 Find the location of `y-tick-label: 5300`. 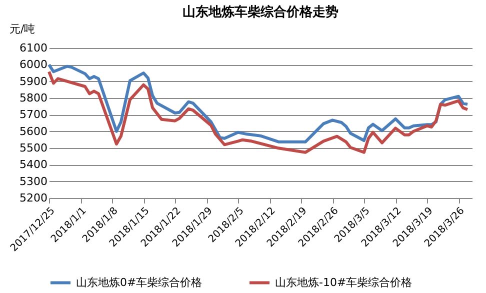

y-tick-label: 5300 is located at coordinates (34, 181).